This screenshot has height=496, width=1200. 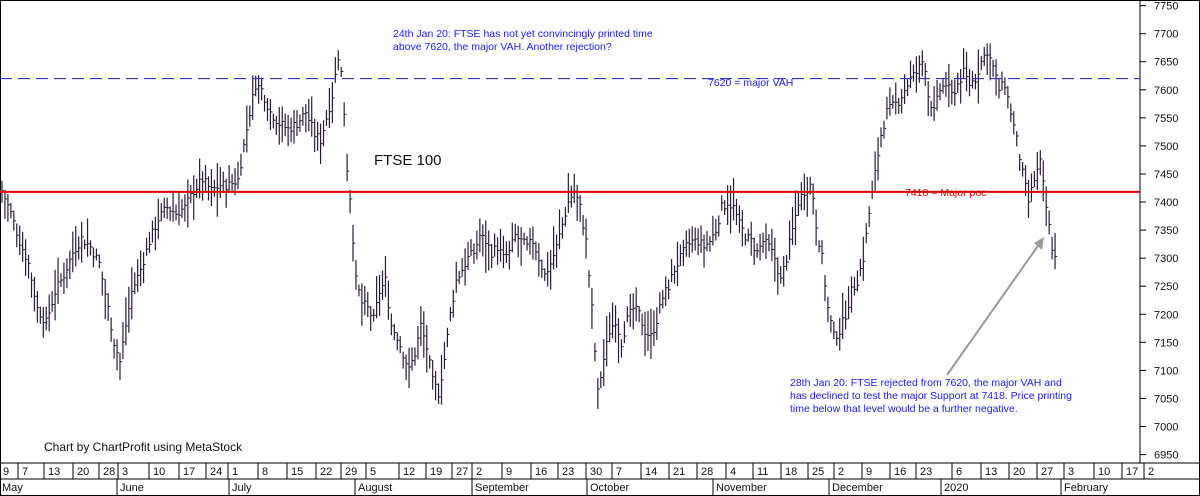 I want to click on x-day-label: 8, so click(x=265, y=472).